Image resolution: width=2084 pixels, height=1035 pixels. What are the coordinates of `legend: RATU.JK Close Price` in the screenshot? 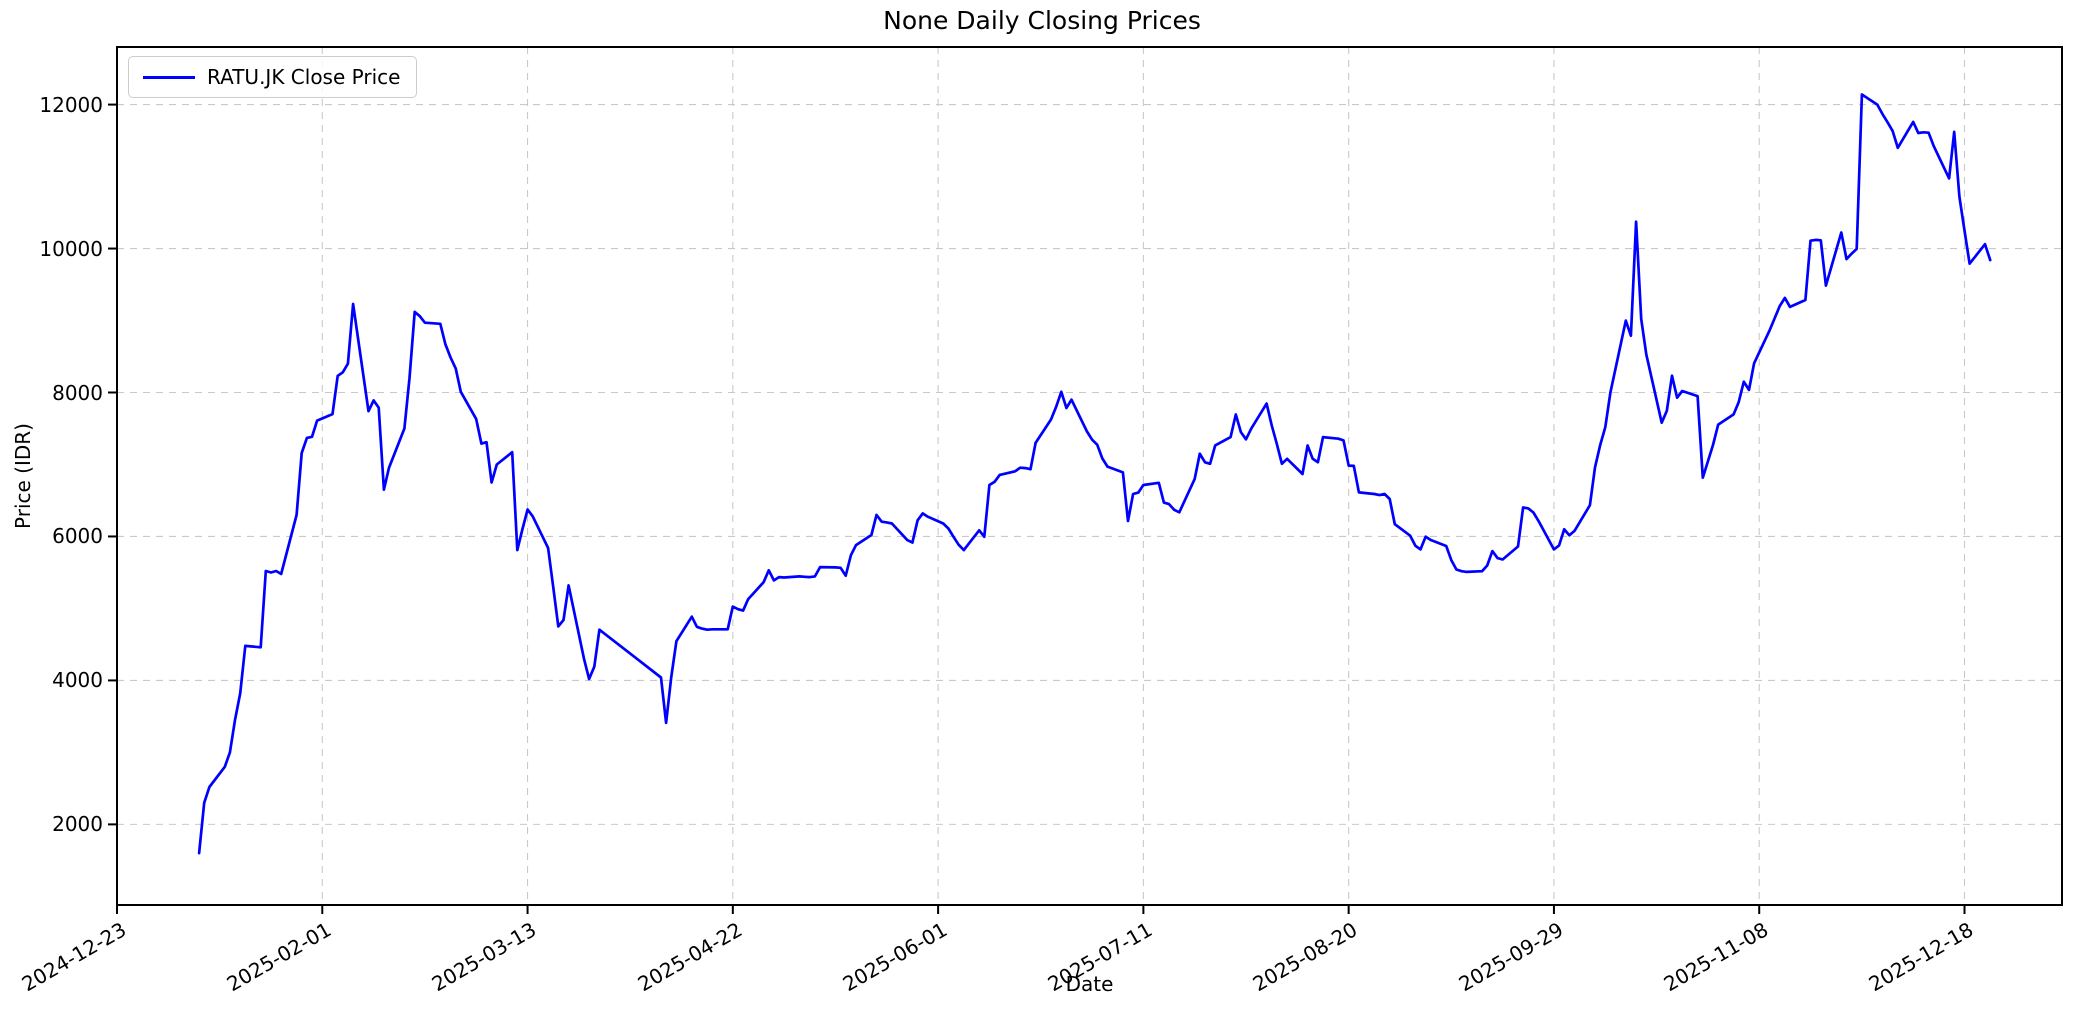 It's located at (273, 77).